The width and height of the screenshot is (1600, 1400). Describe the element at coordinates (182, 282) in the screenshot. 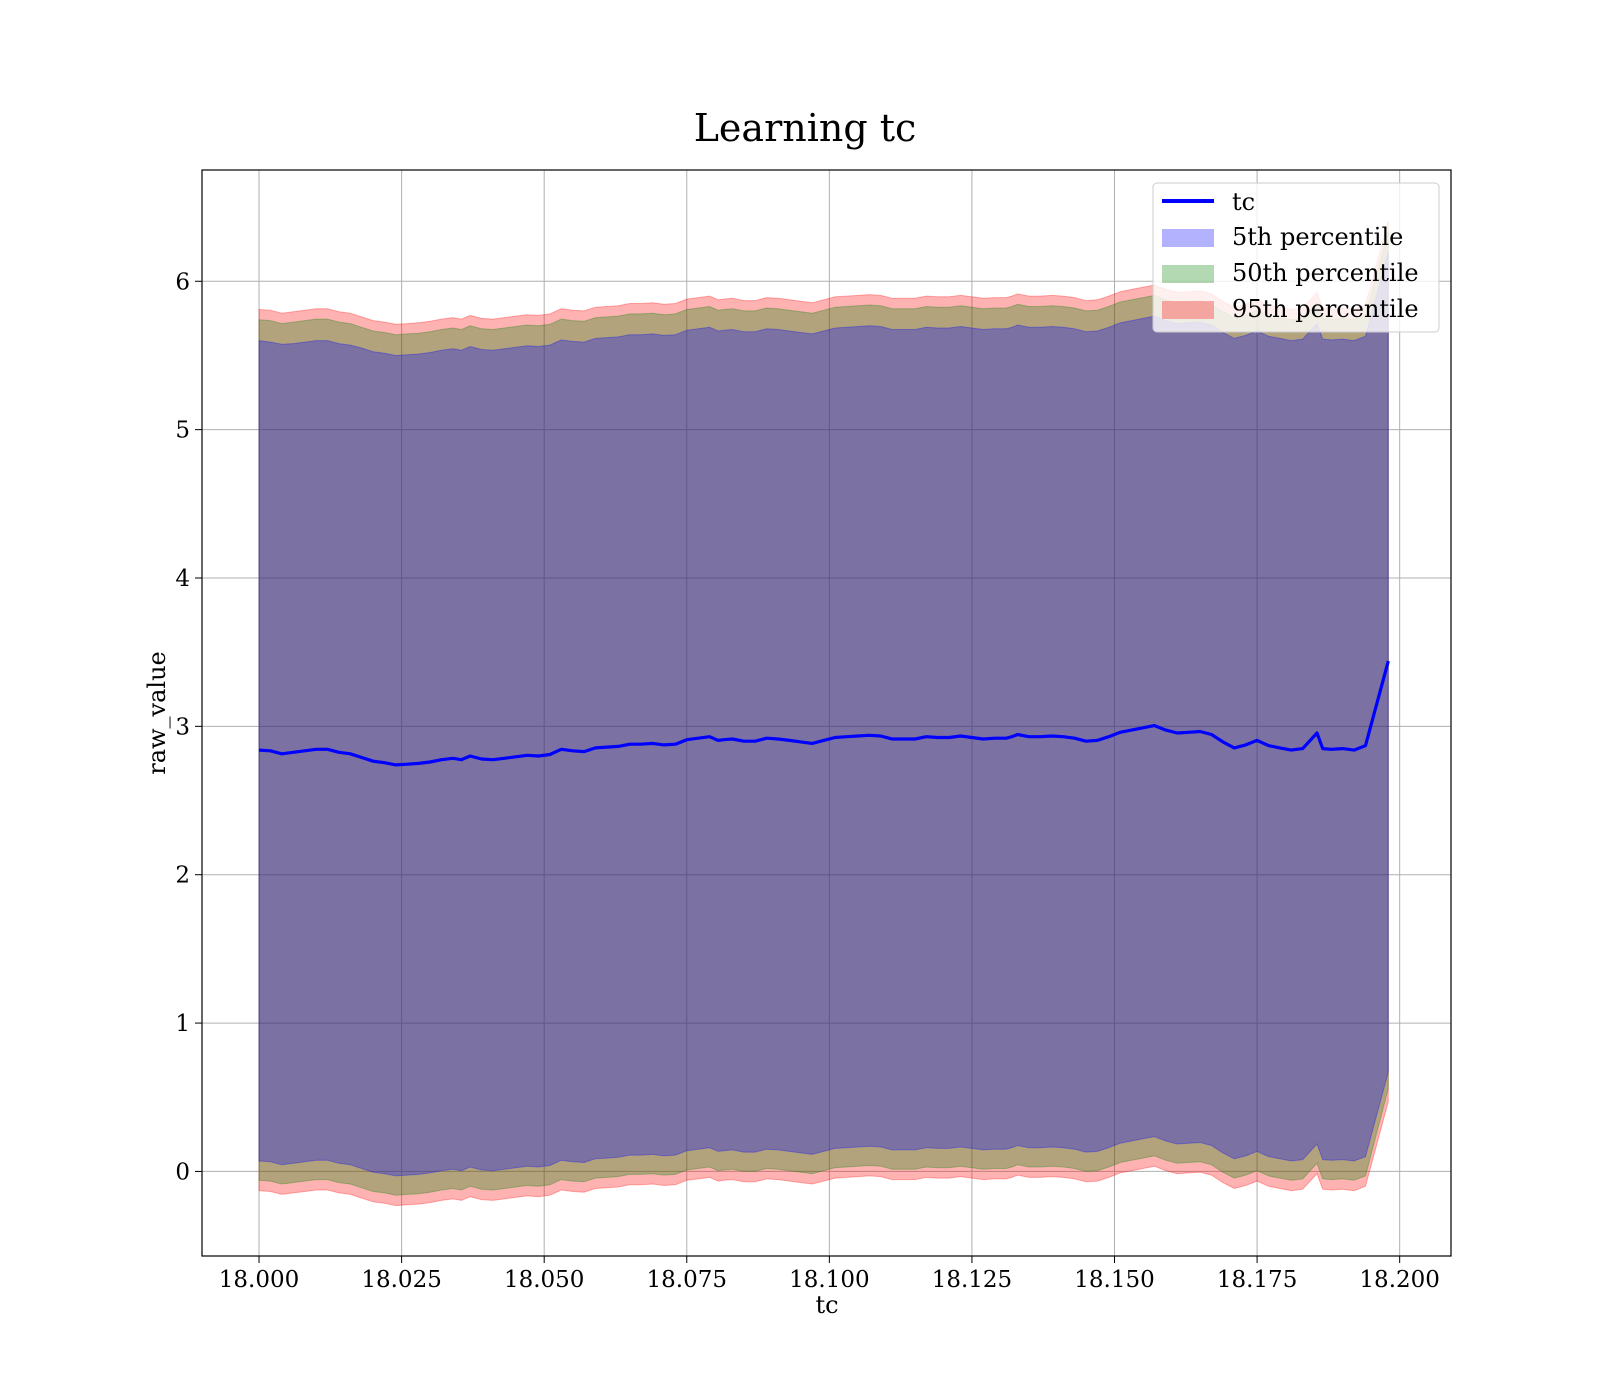

I see `y-tick-label: 6` at that location.